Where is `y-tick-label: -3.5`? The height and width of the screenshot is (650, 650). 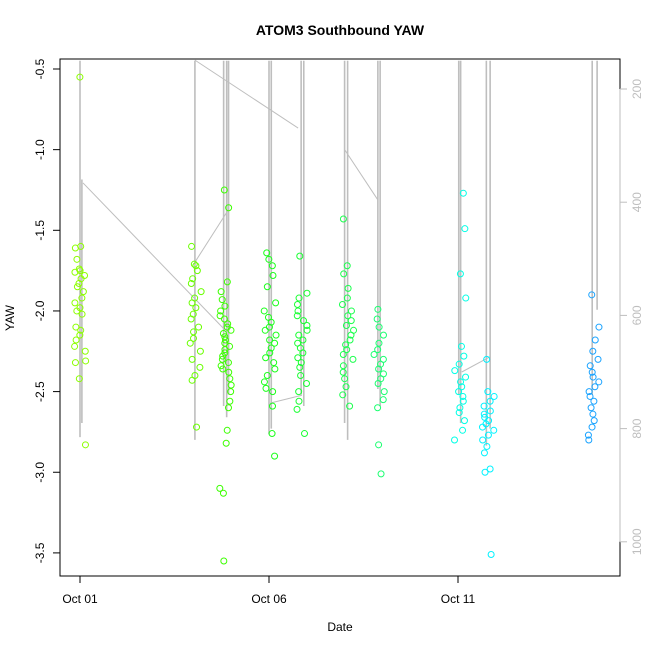 y-tick-label: -3.5 is located at coordinates (40, 552).